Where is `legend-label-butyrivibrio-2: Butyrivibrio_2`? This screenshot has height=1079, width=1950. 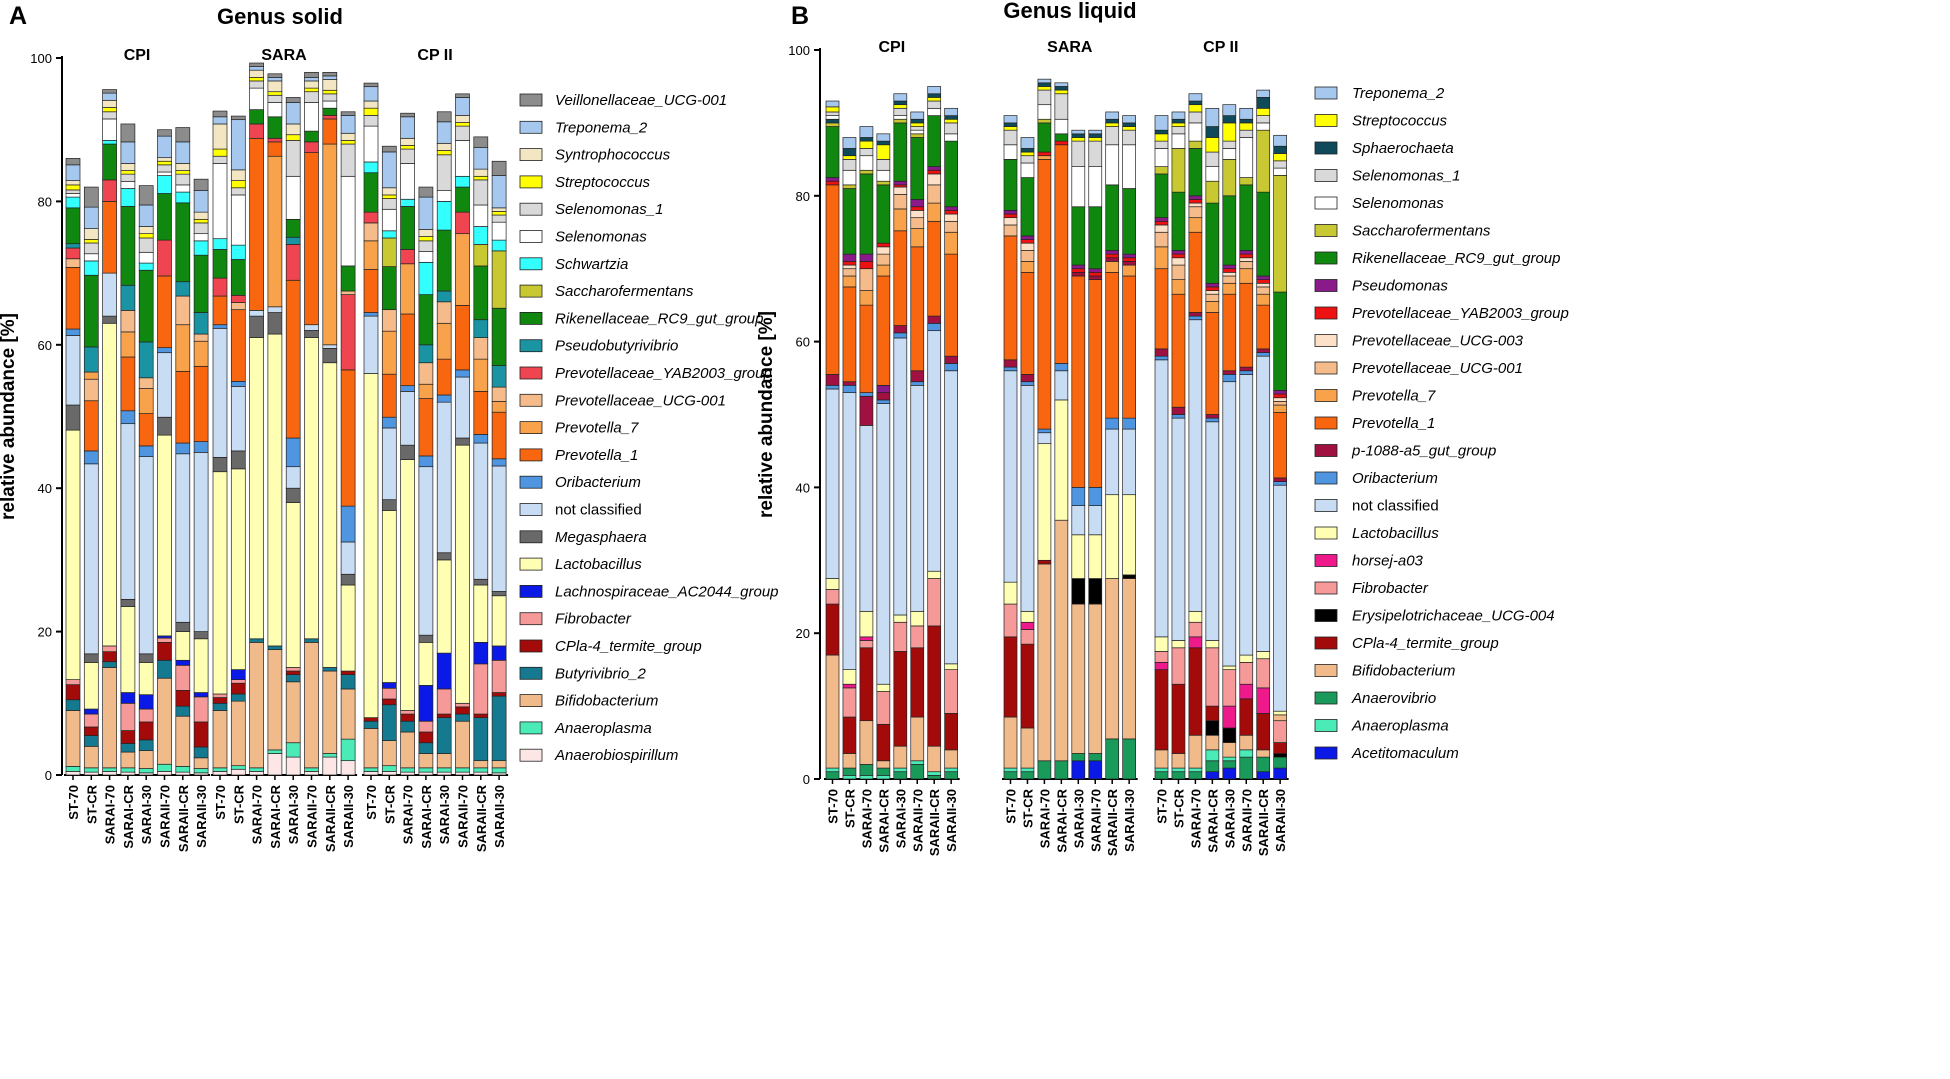 legend-label-butyrivibrio-2: Butyrivibrio_2 is located at coordinates (601, 673).